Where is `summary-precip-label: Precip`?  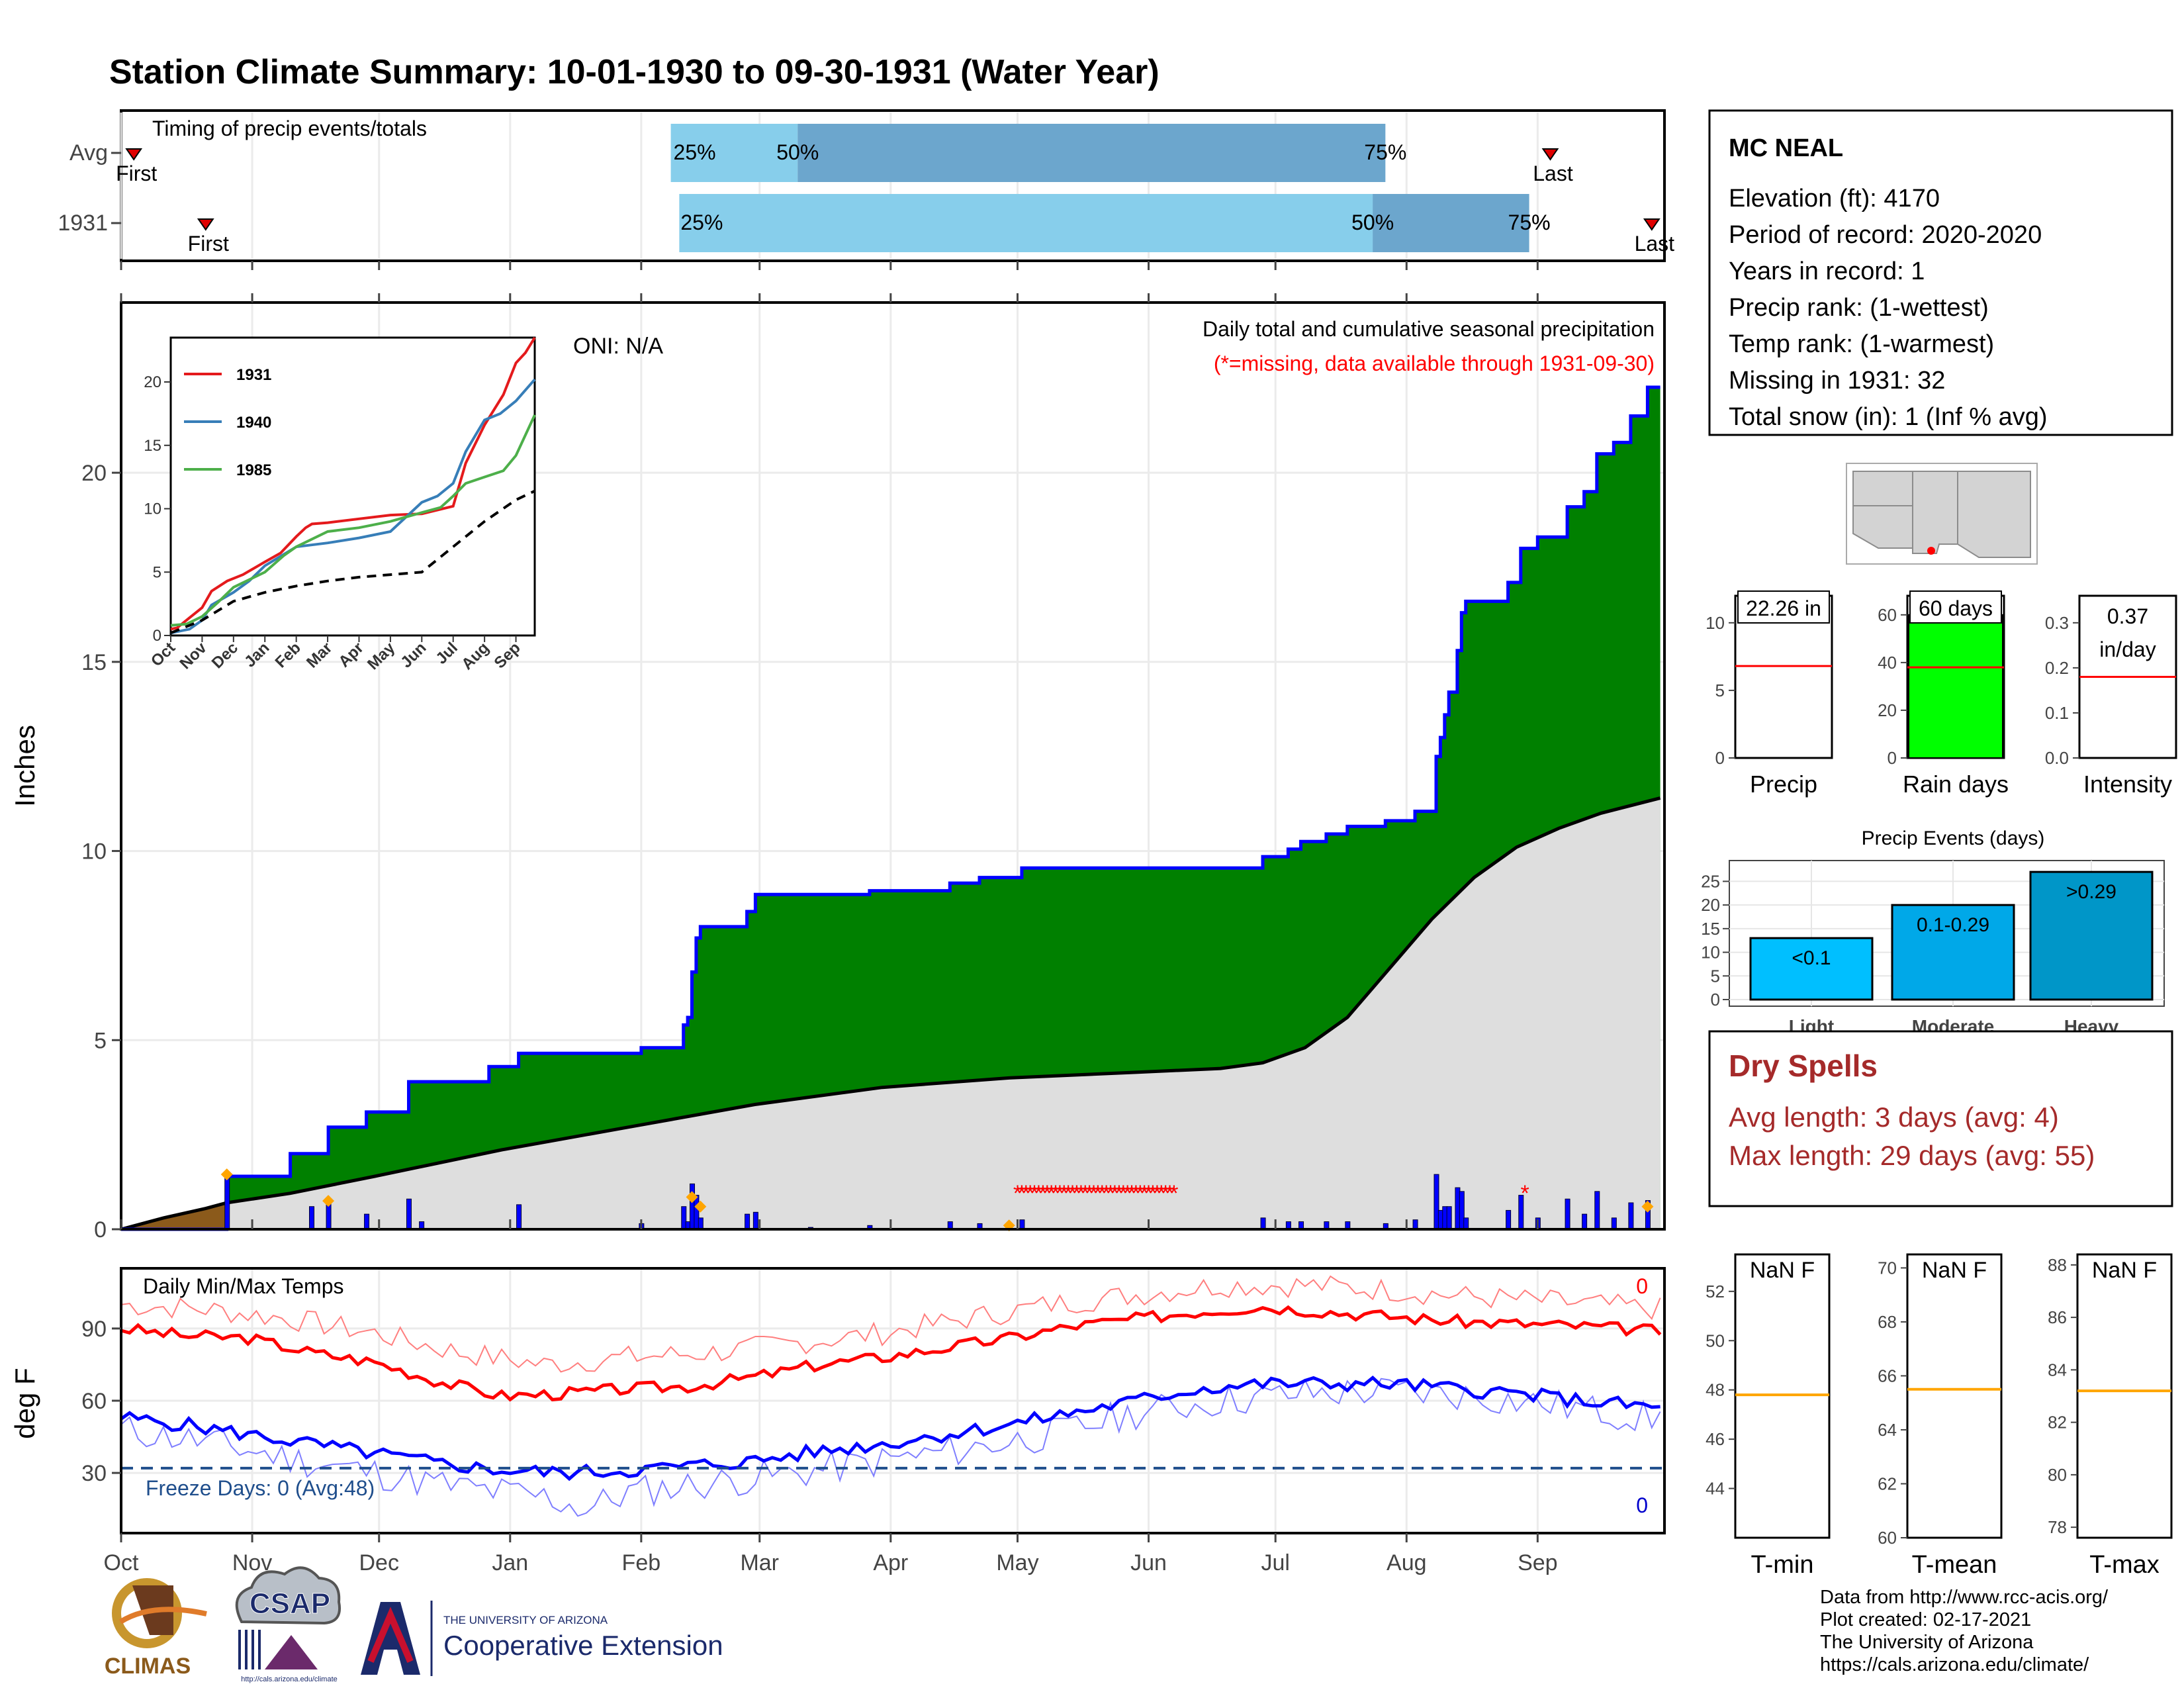 summary-precip-label: Precip is located at coordinates (1783, 784).